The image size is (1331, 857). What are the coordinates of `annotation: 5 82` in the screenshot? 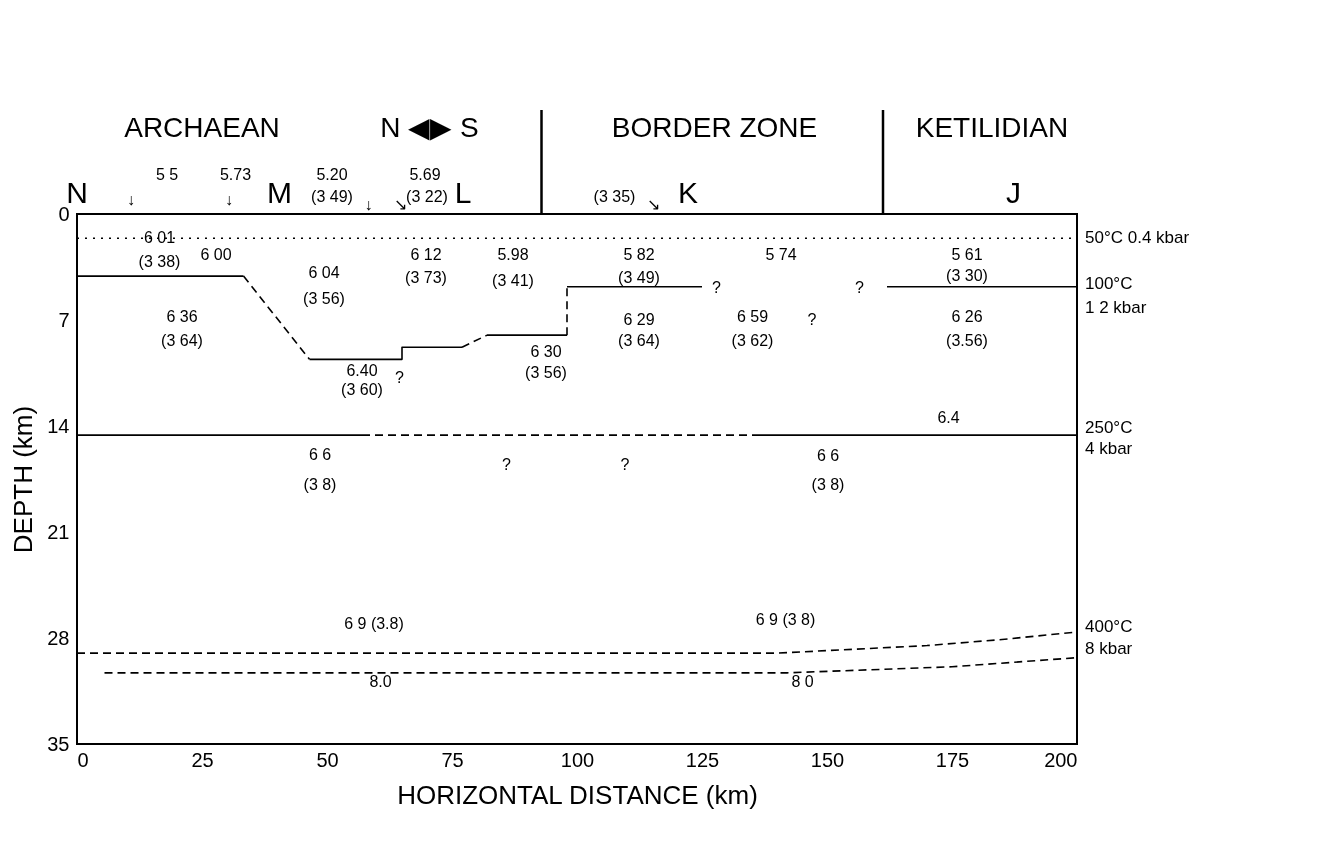 It's located at (639, 254).